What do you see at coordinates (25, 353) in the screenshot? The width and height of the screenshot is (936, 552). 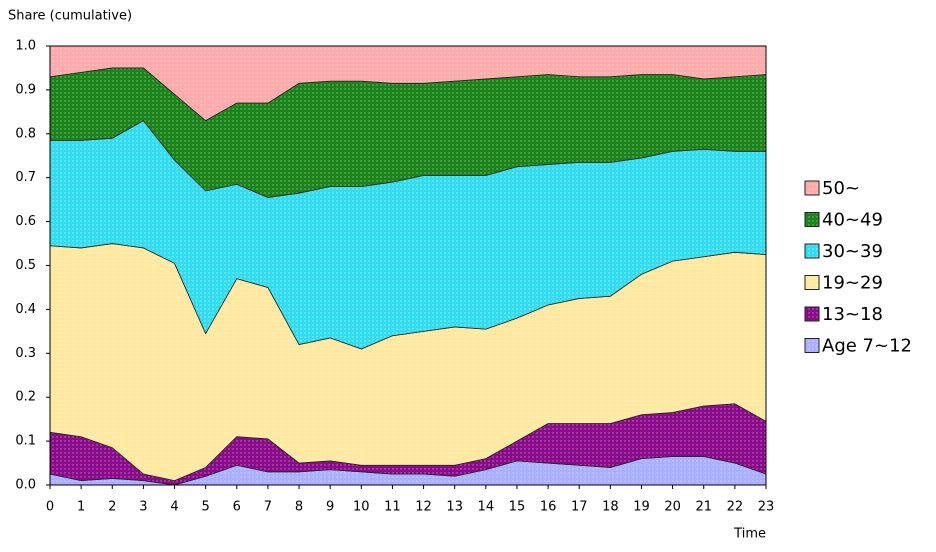 I see `y-tick-label: 0.3` at bounding box center [25, 353].